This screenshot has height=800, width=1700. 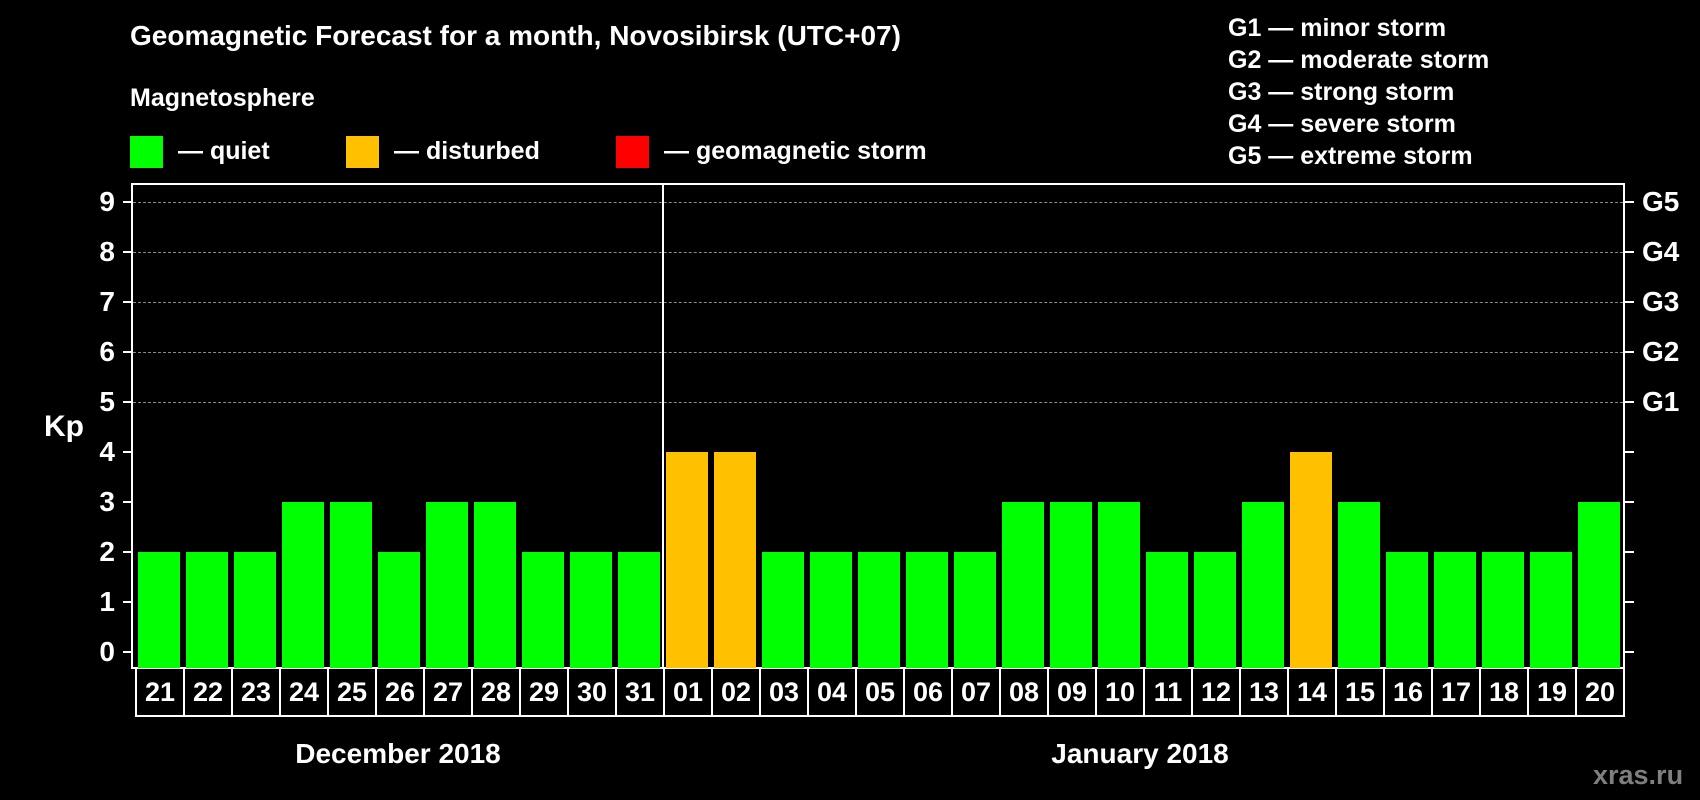 I want to click on date-cell: 15, so click(x=1361, y=692).